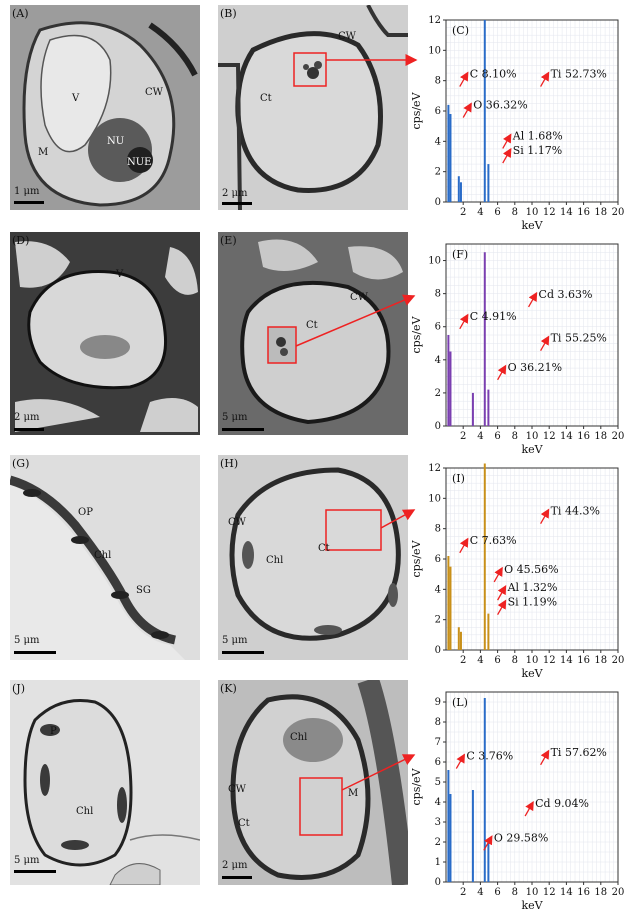 The height and width of the screenshot is (917, 635). Describe the element at coordinates (53, 731) in the screenshot. I see `label-plastid: P` at that location.